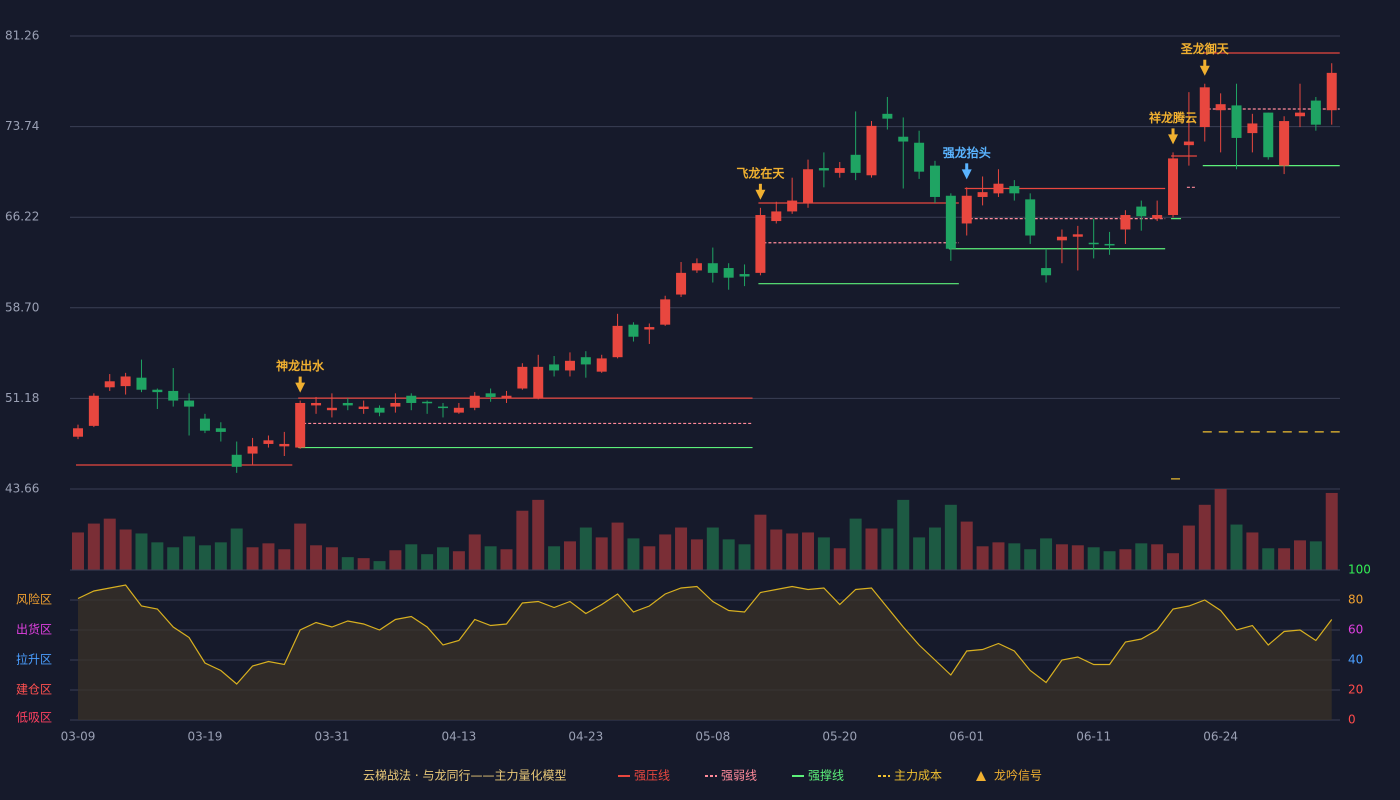 Image resolution: width=1400 pixels, height=800 pixels. Describe the element at coordinates (34, 629) in the screenshot. I see `zone-label: 出货区` at that location.